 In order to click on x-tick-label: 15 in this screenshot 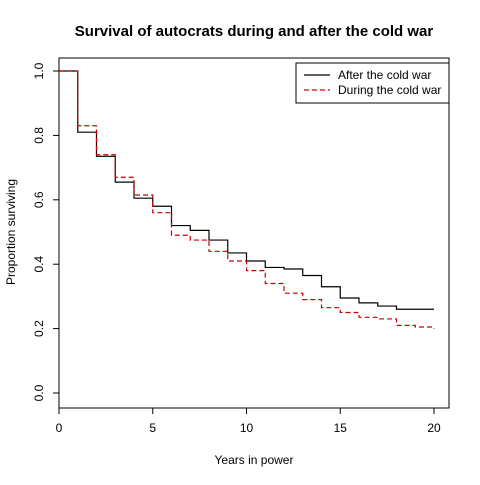, I will do `click(341, 428)`.